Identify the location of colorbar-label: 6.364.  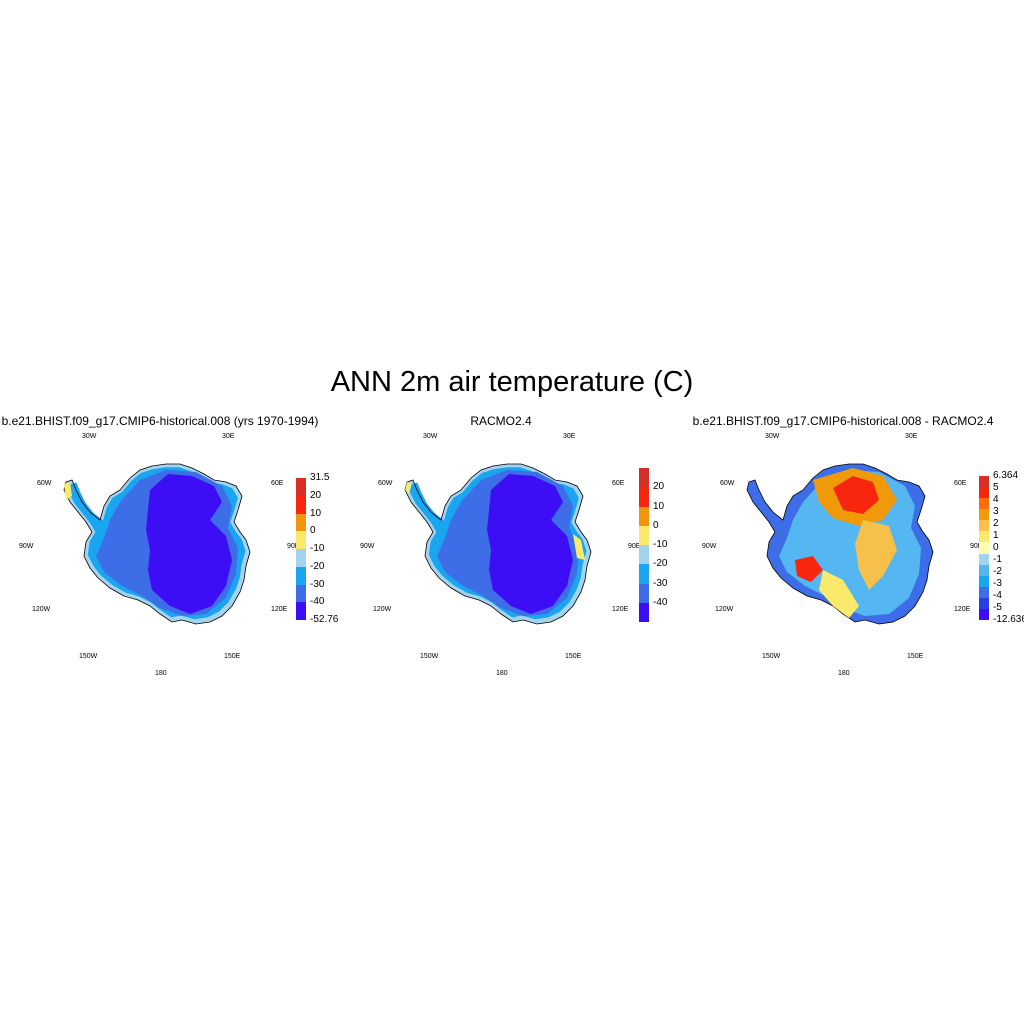
(1006, 475).